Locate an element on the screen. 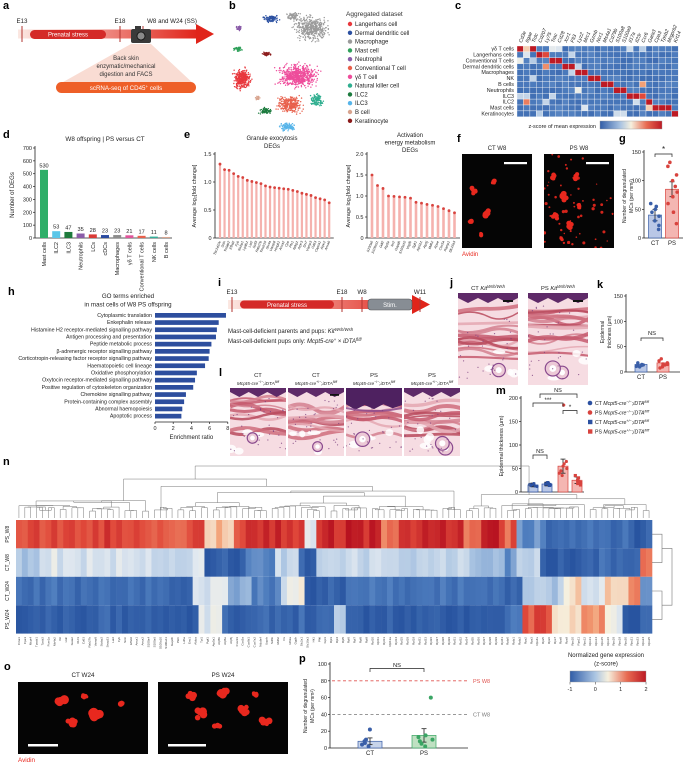  celltype-label: Langerhans cells is located at coordinates (493, 56).